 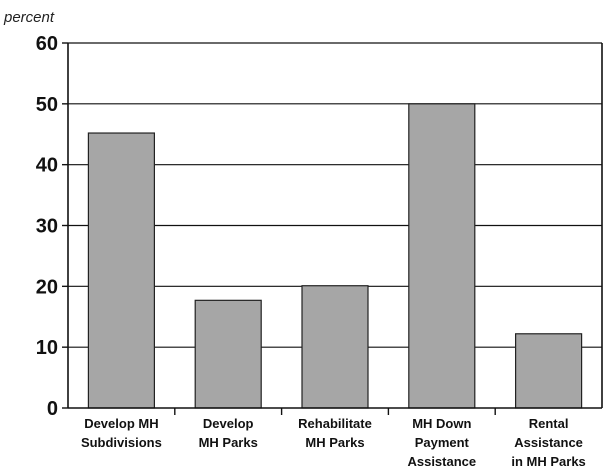 What do you see at coordinates (47, 166) in the screenshot?
I see `y-tick-label: 40` at bounding box center [47, 166].